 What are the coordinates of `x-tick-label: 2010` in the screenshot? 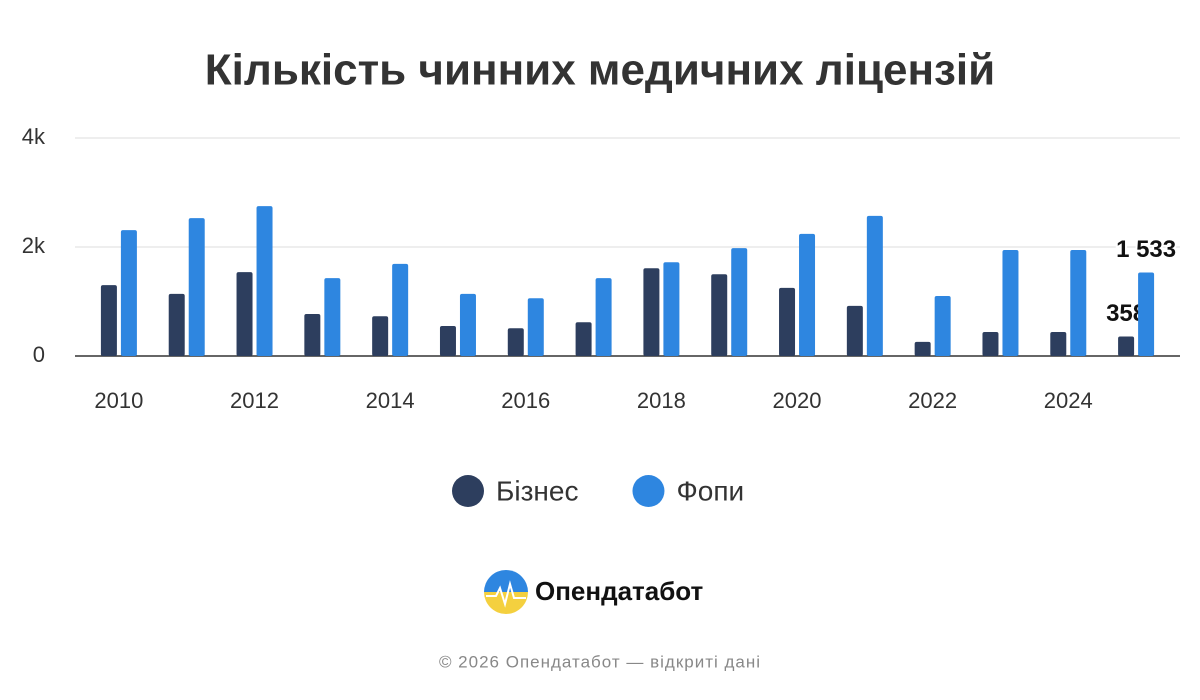 It's located at (118, 400).